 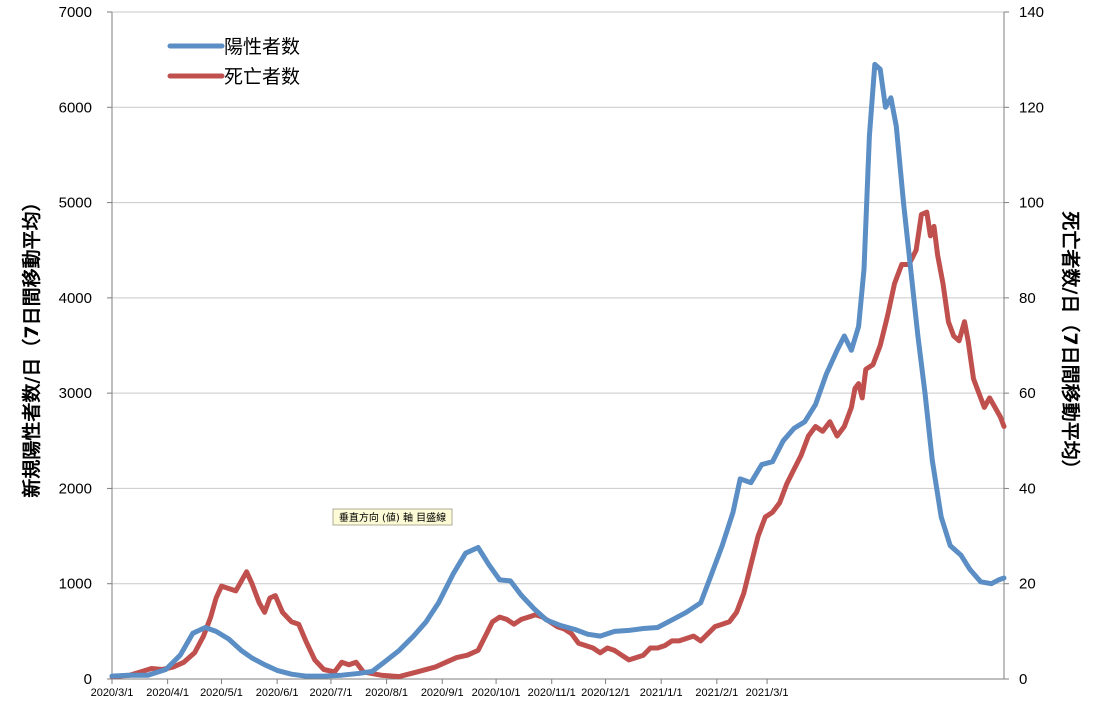 I want to click on right-y-axis-title: 死亡者数/日（7日間移動平均）, so click(x=1070, y=344).